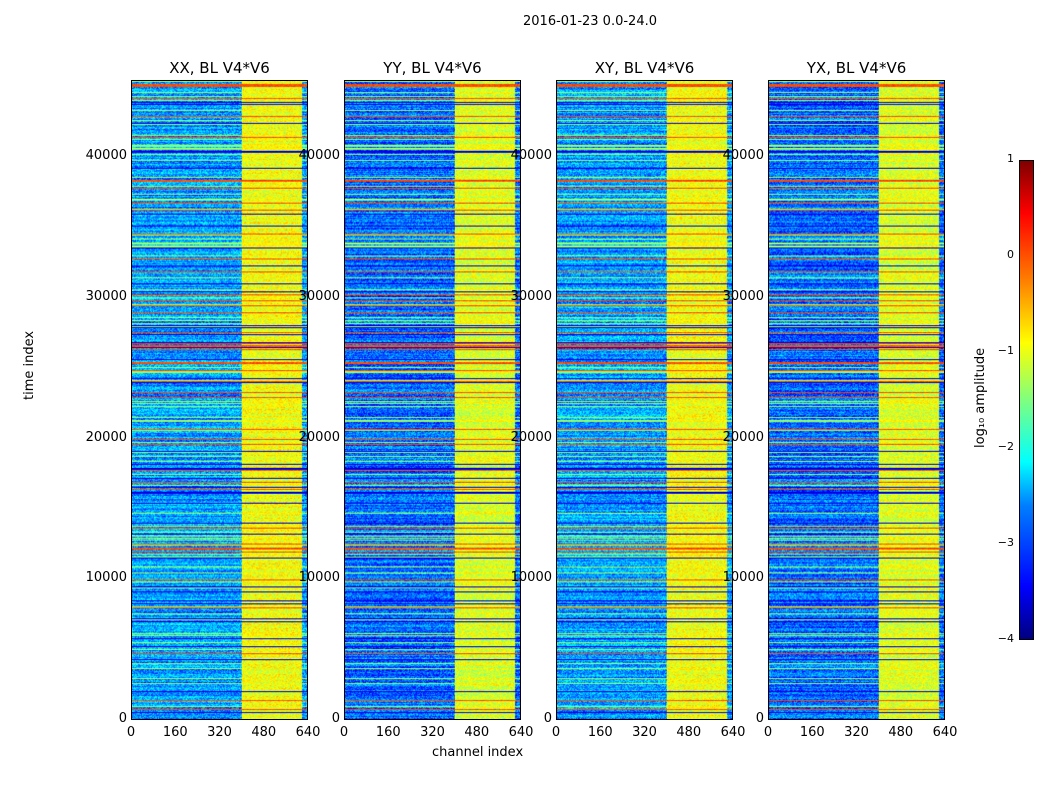 Image resolution: width=1050 pixels, height=800 pixels. I want to click on panel-title: YX, BL V4*V6, so click(856, 68).